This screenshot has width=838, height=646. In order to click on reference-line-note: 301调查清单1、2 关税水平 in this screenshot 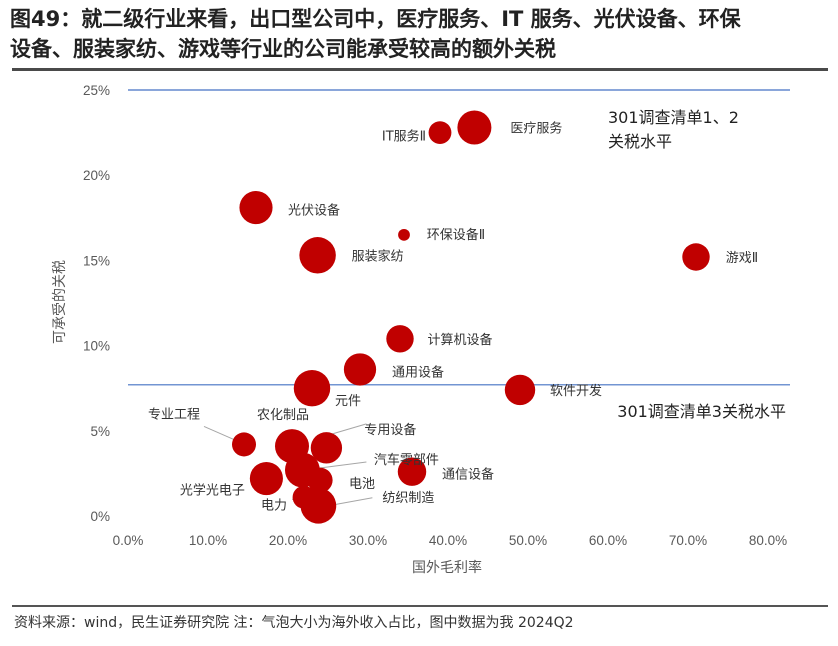, I will do `click(673, 129)`.